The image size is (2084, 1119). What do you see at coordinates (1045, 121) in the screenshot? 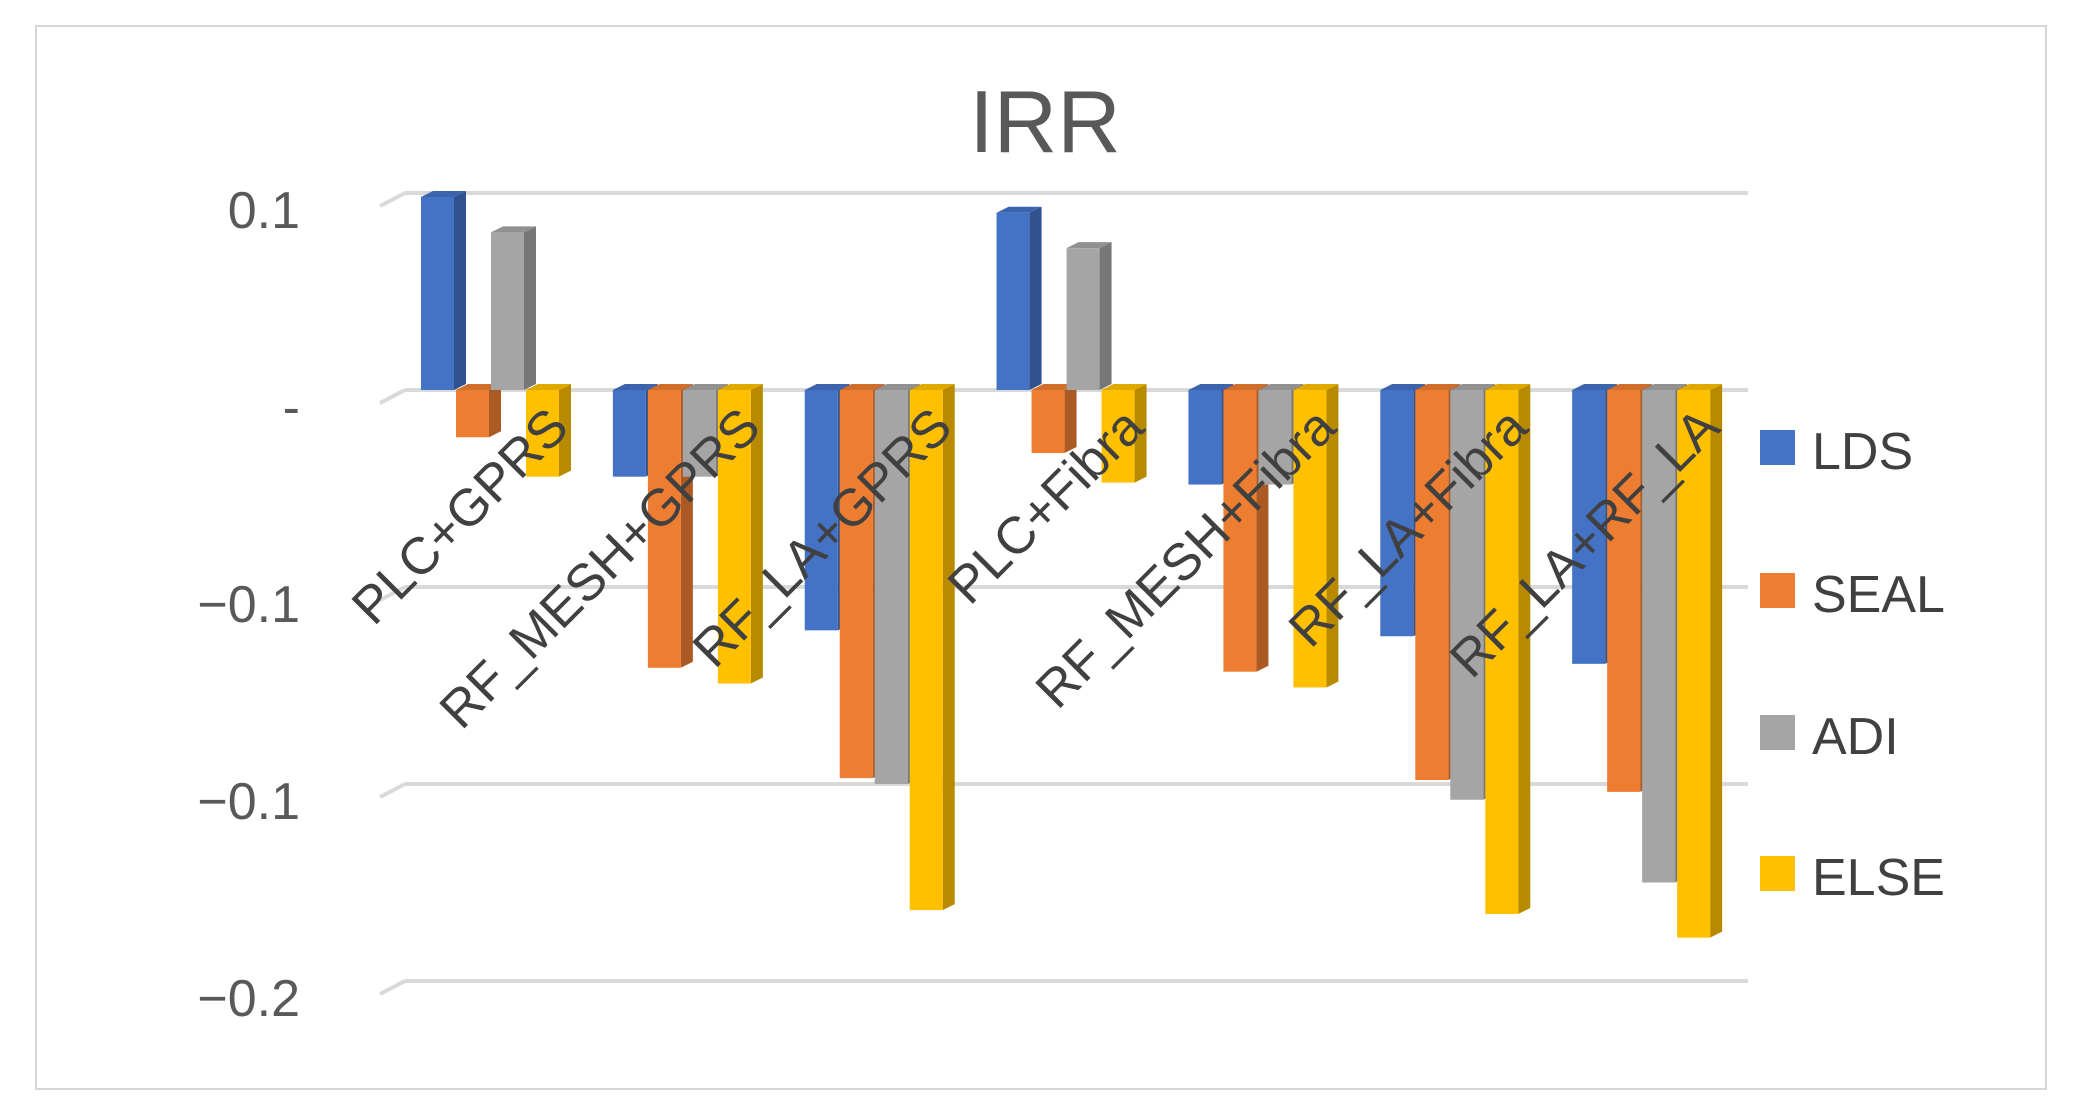
I see `chart-title: IRR` at bounding box center [1045, 121].